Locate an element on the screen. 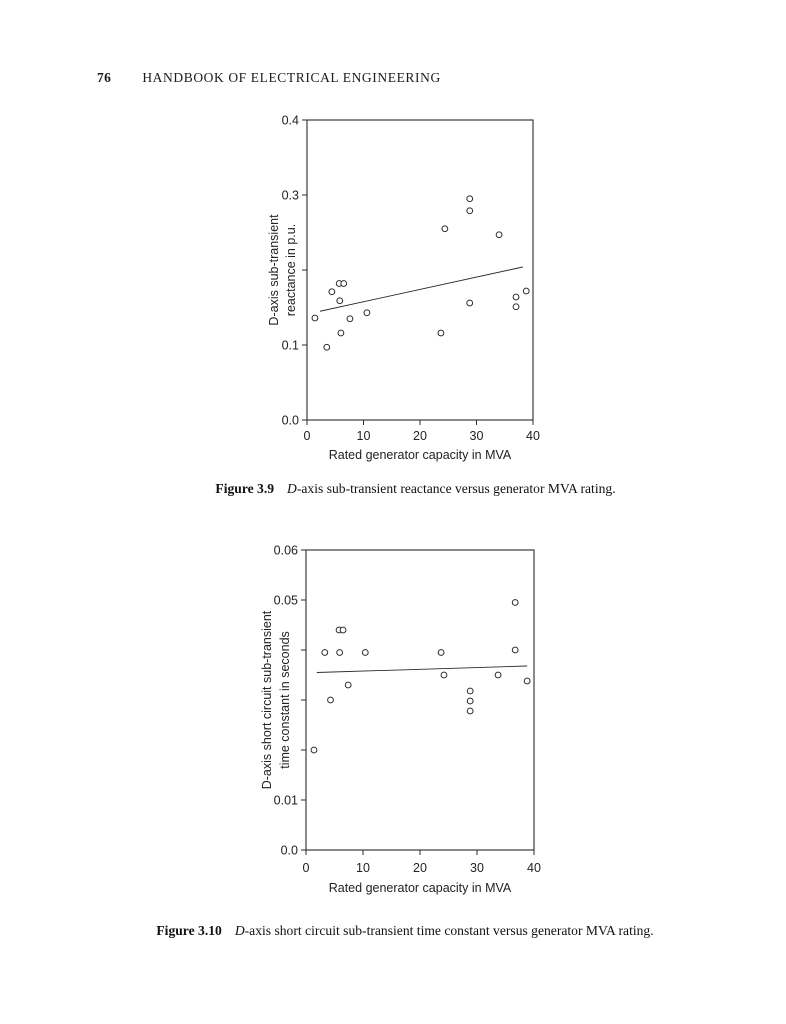 The width and height of the screenshot is (786, 1024). figure-3-9-label: Figure 3.9 is located at coordinates (245, 488).